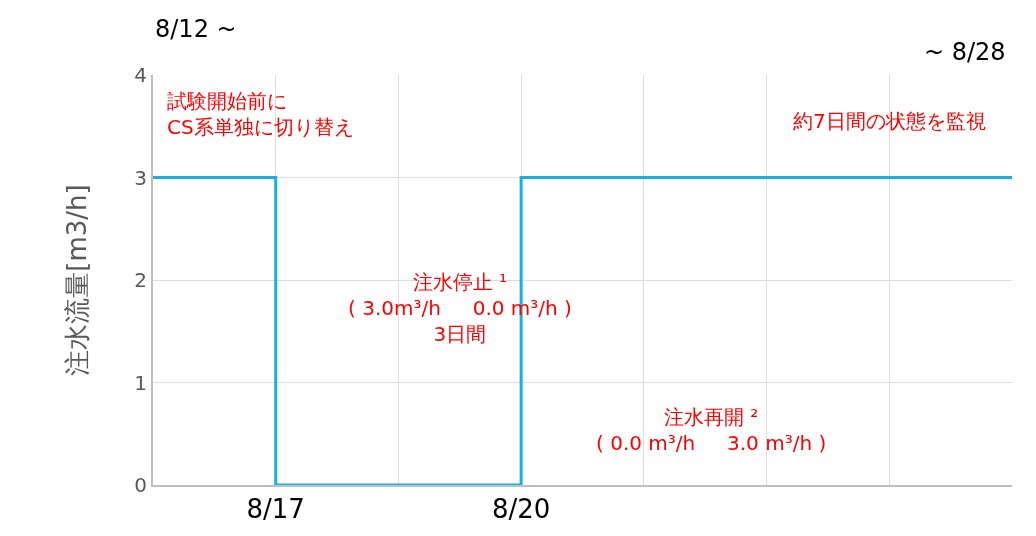 The width and height of the screenshot is (1036, 536). Describe the element at coordinates (275, 509) in the screenshot. I see `x-tick-label: 8/17` at that location.